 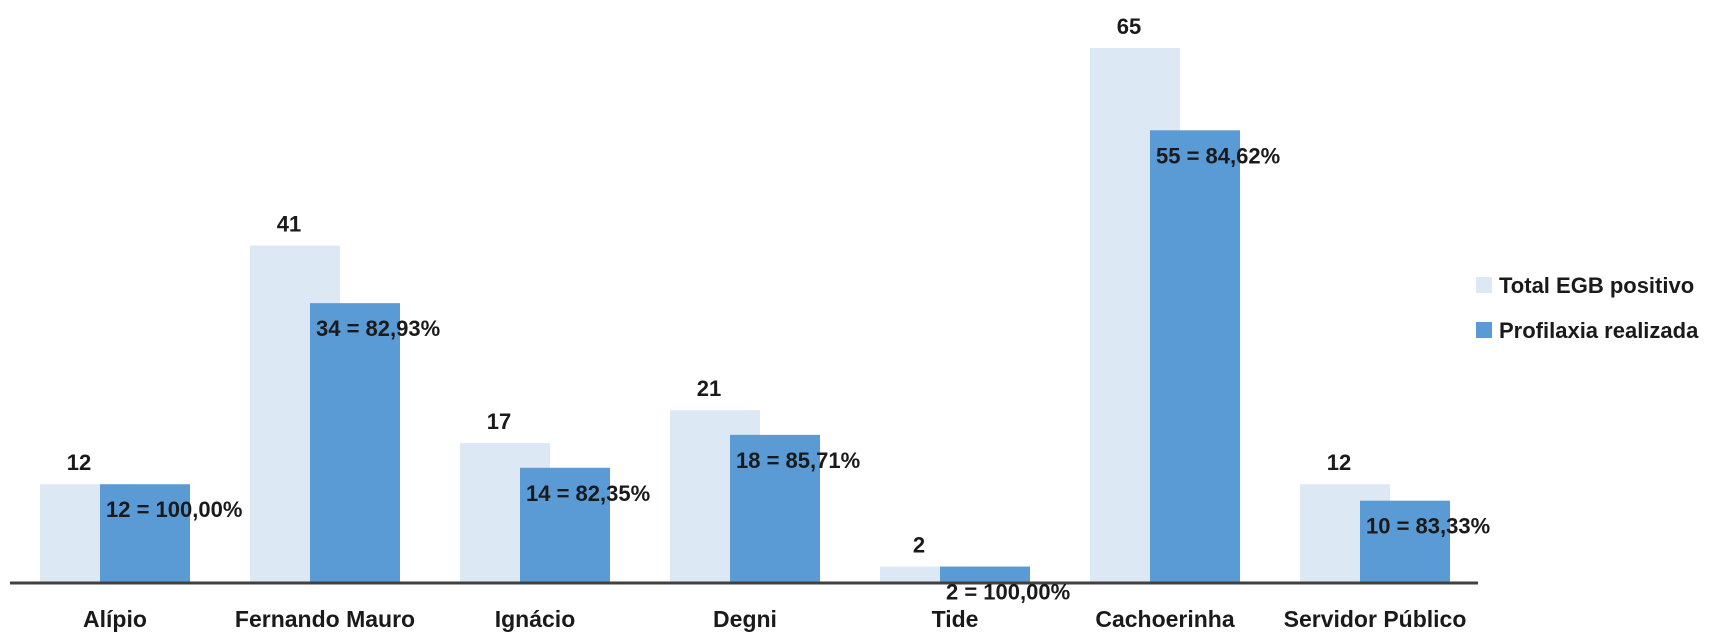 I want to click on x-tick-label-3: Degni, so click(x=745, y=619).